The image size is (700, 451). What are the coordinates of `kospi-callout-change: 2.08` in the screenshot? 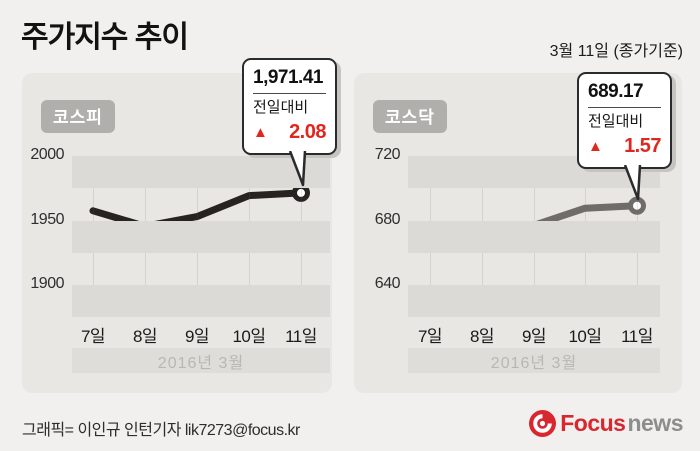 It's located at (307, 132).